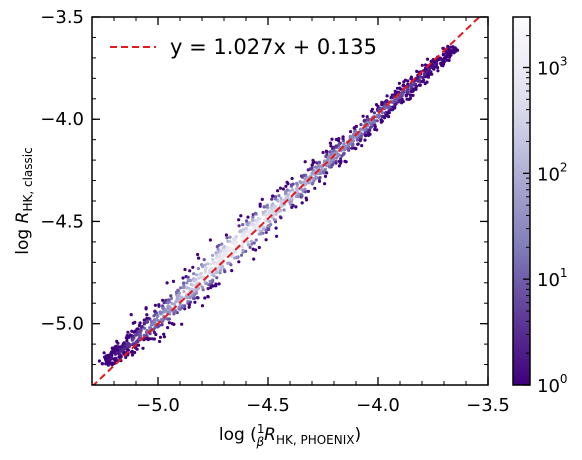 The image size is (582, 460). What do you see at coordinates (259, 442) in the screenshot?
I see `x-axis-label-frac-den: β` at bounding box center [259, 442].